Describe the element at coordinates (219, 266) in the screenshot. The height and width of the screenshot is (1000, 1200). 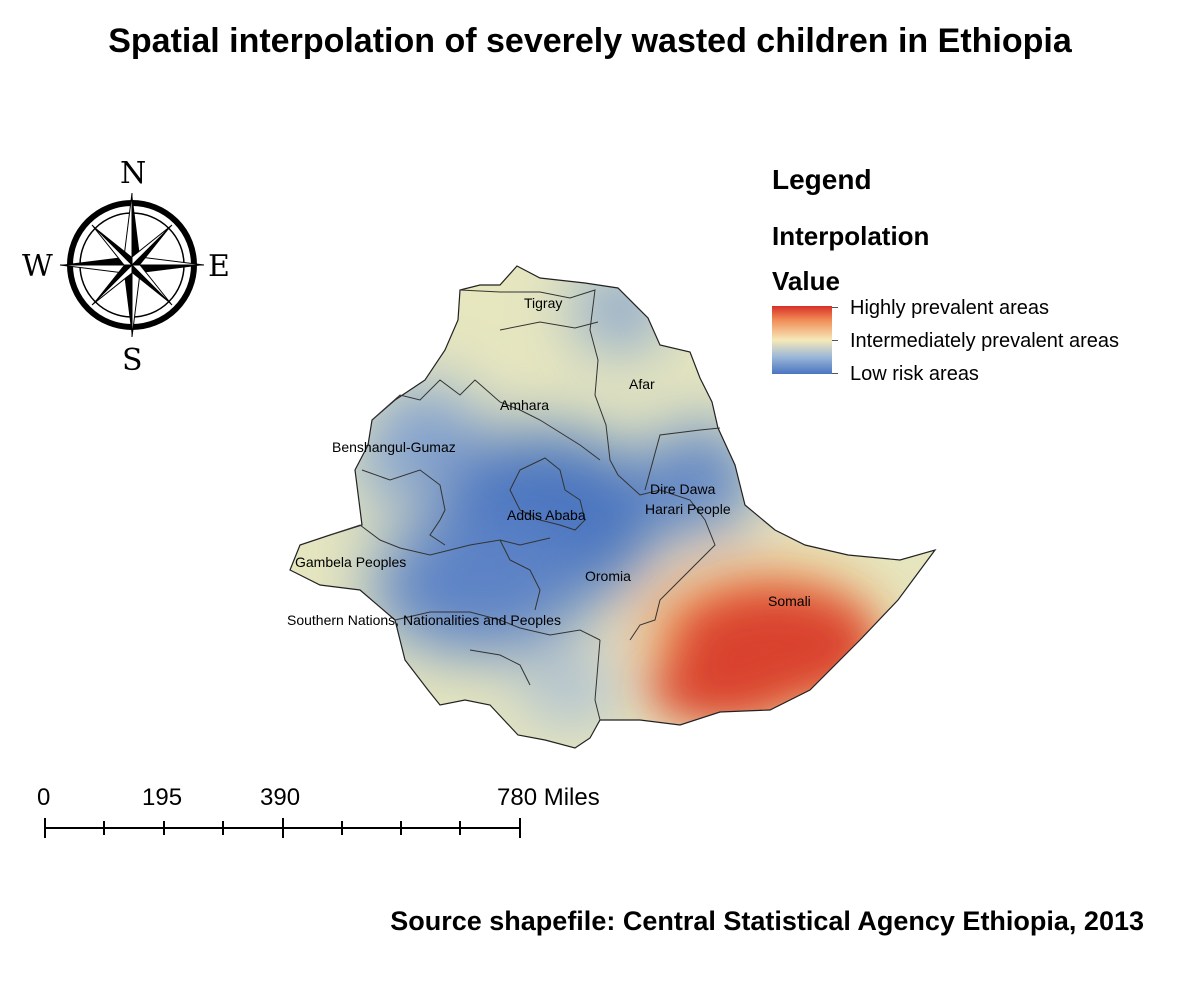
I see `compass-east-label: E` at that location.